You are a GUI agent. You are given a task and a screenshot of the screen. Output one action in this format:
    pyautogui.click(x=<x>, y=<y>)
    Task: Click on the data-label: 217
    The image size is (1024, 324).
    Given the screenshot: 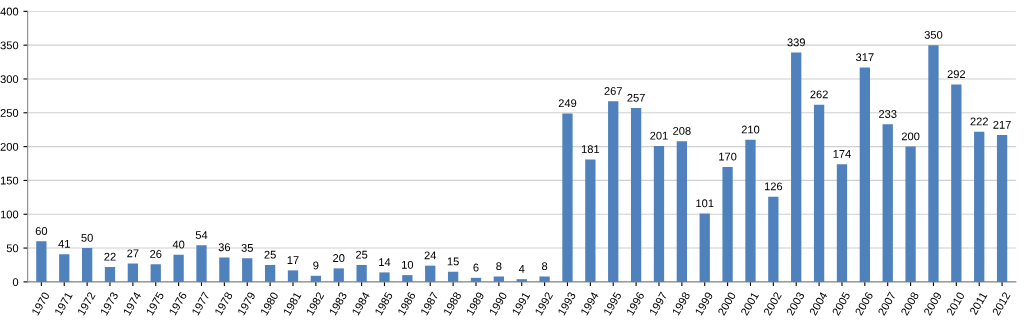 What is the action you would take?
    pyautogui.click(x=1002, y=124)
    